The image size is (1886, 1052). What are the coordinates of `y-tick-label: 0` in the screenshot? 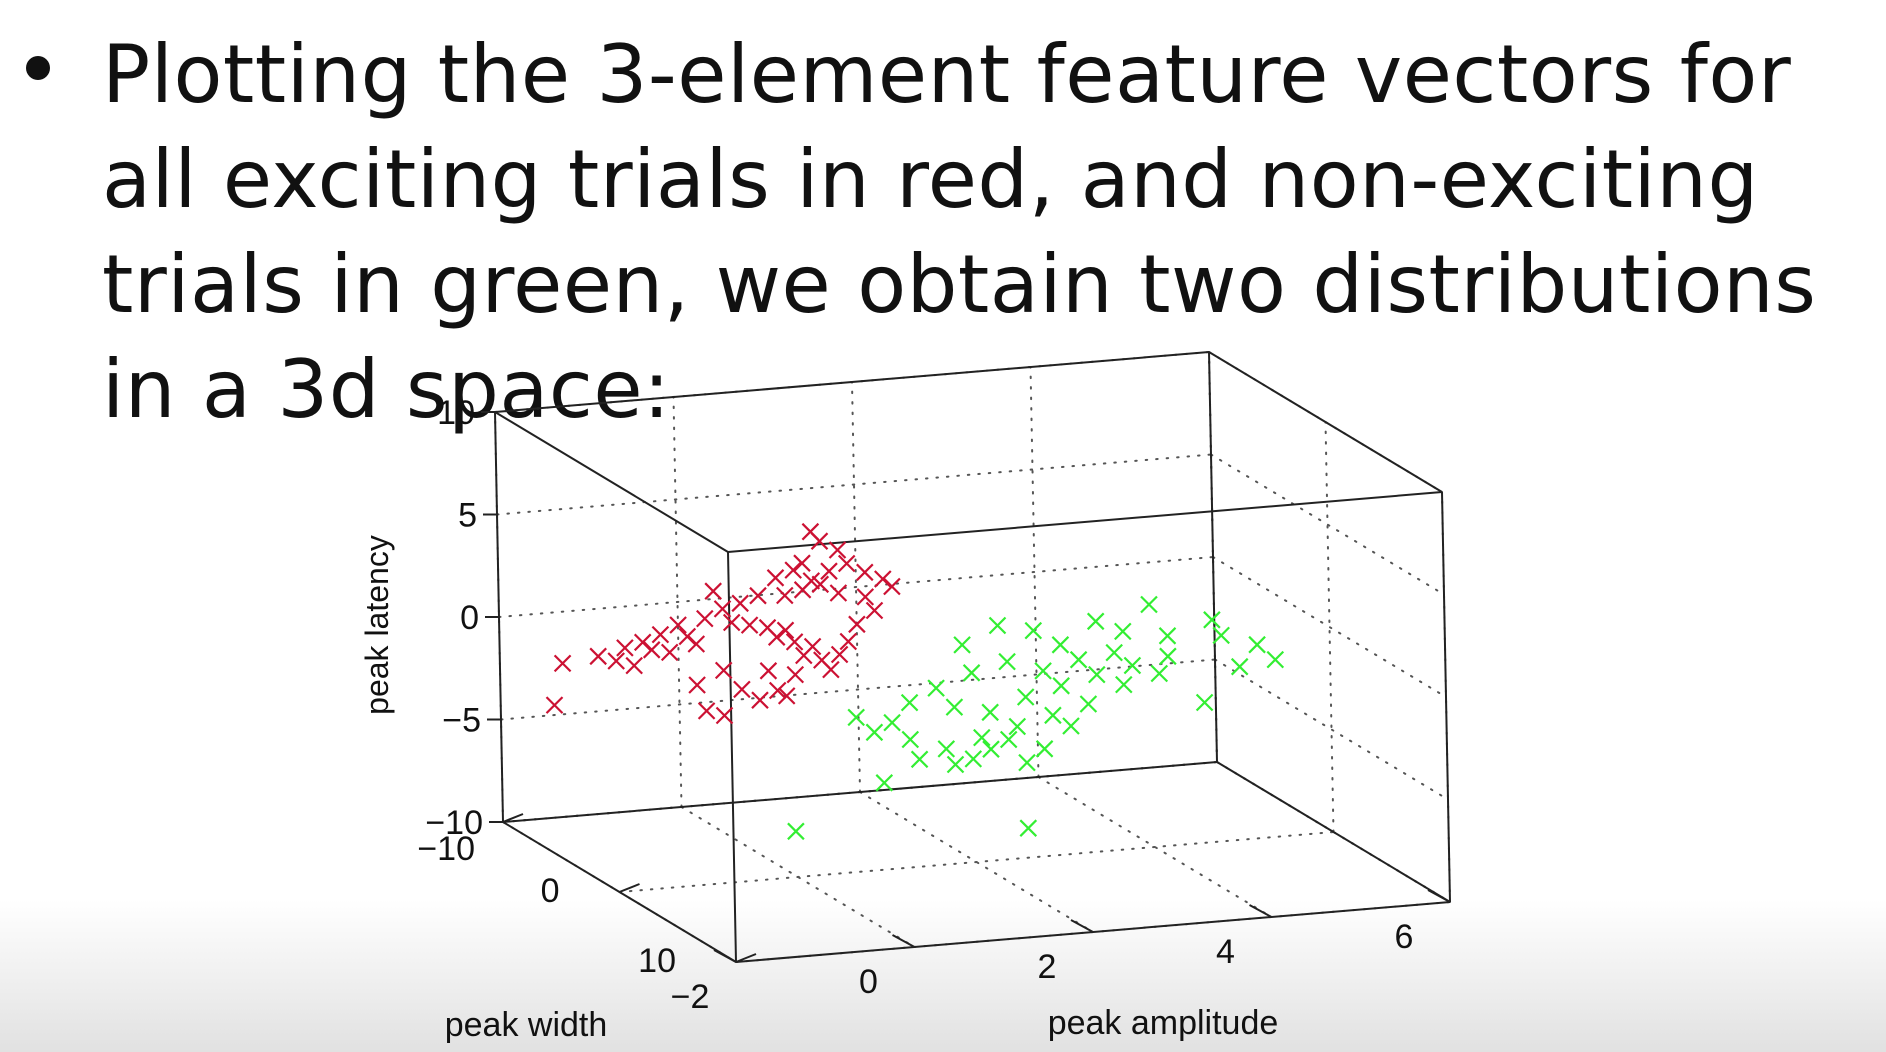 It's located at (550, 891).